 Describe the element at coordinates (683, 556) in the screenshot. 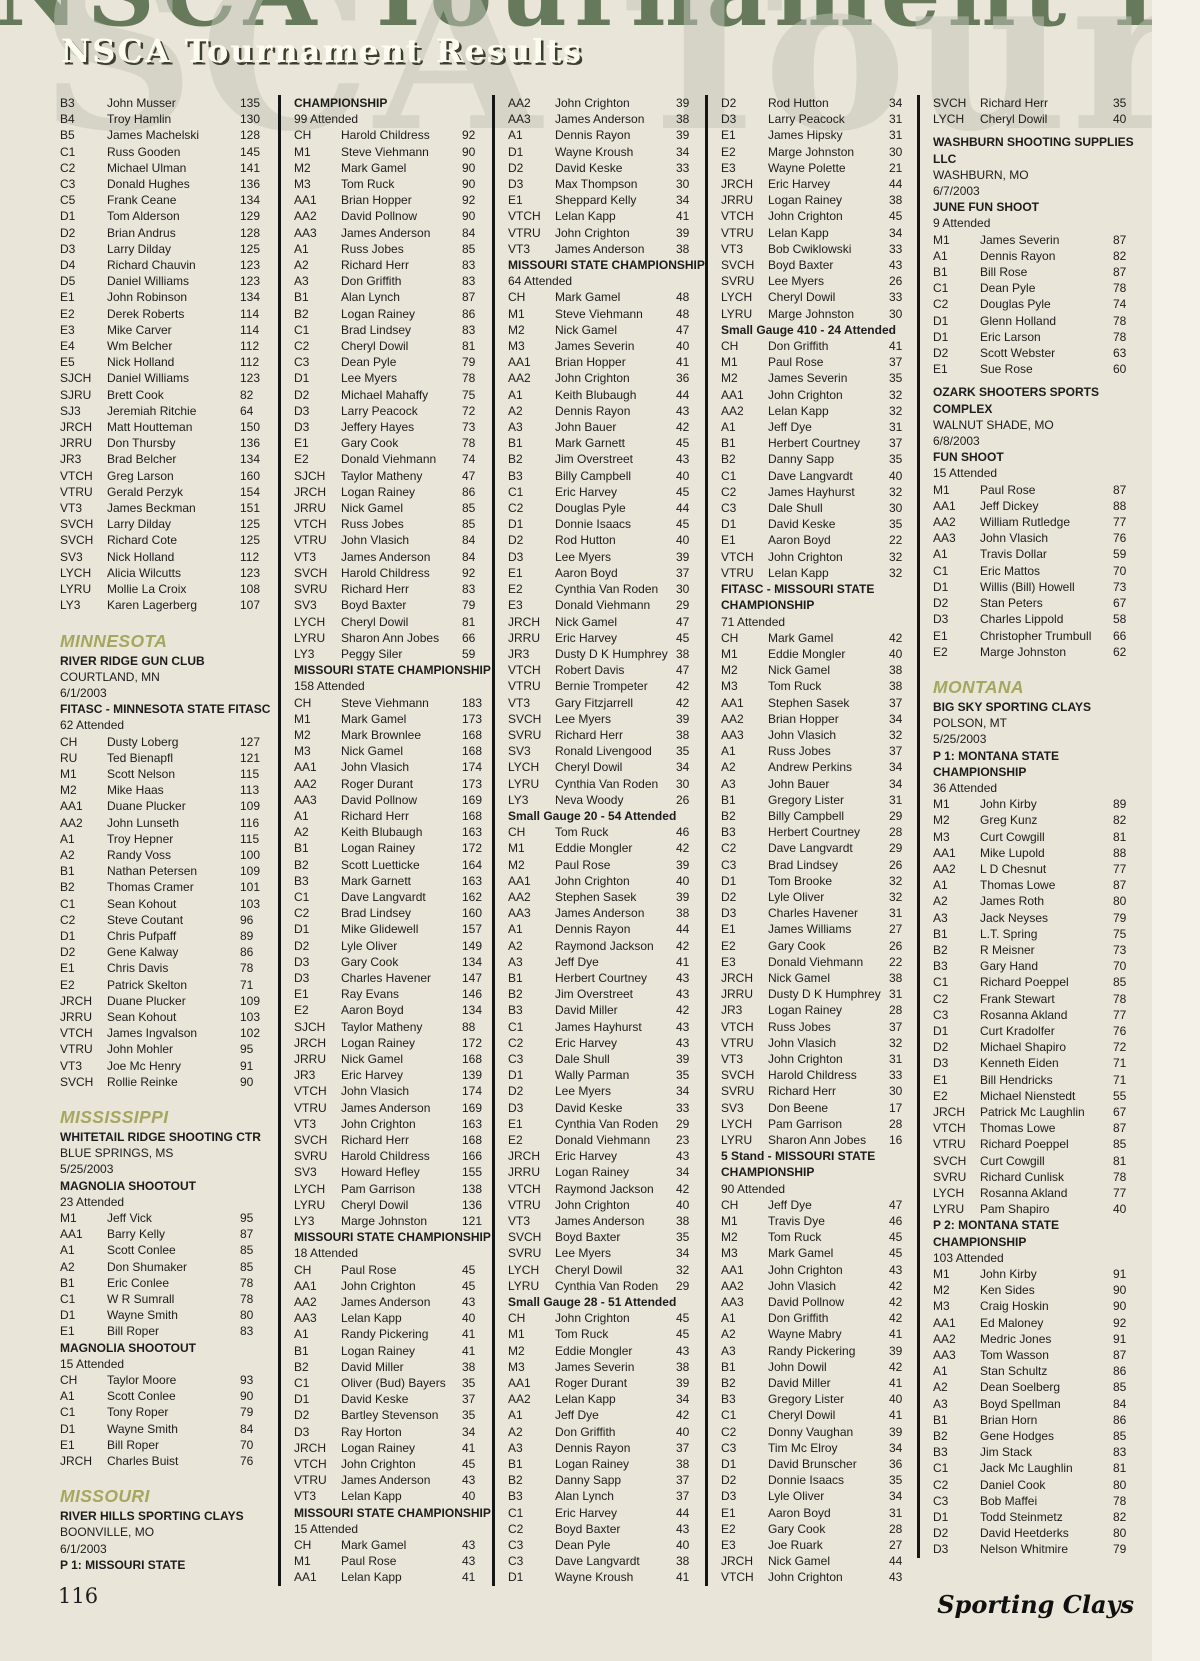

I see `score: 39` at that location.